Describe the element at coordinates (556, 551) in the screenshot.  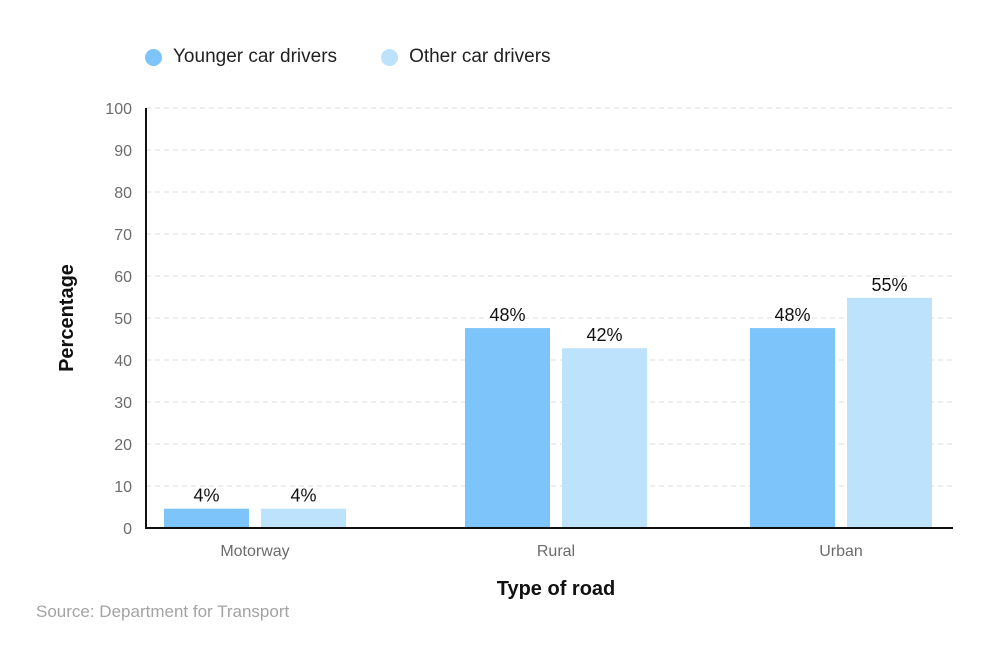
I see `x-tick-label: Rural` at that location.